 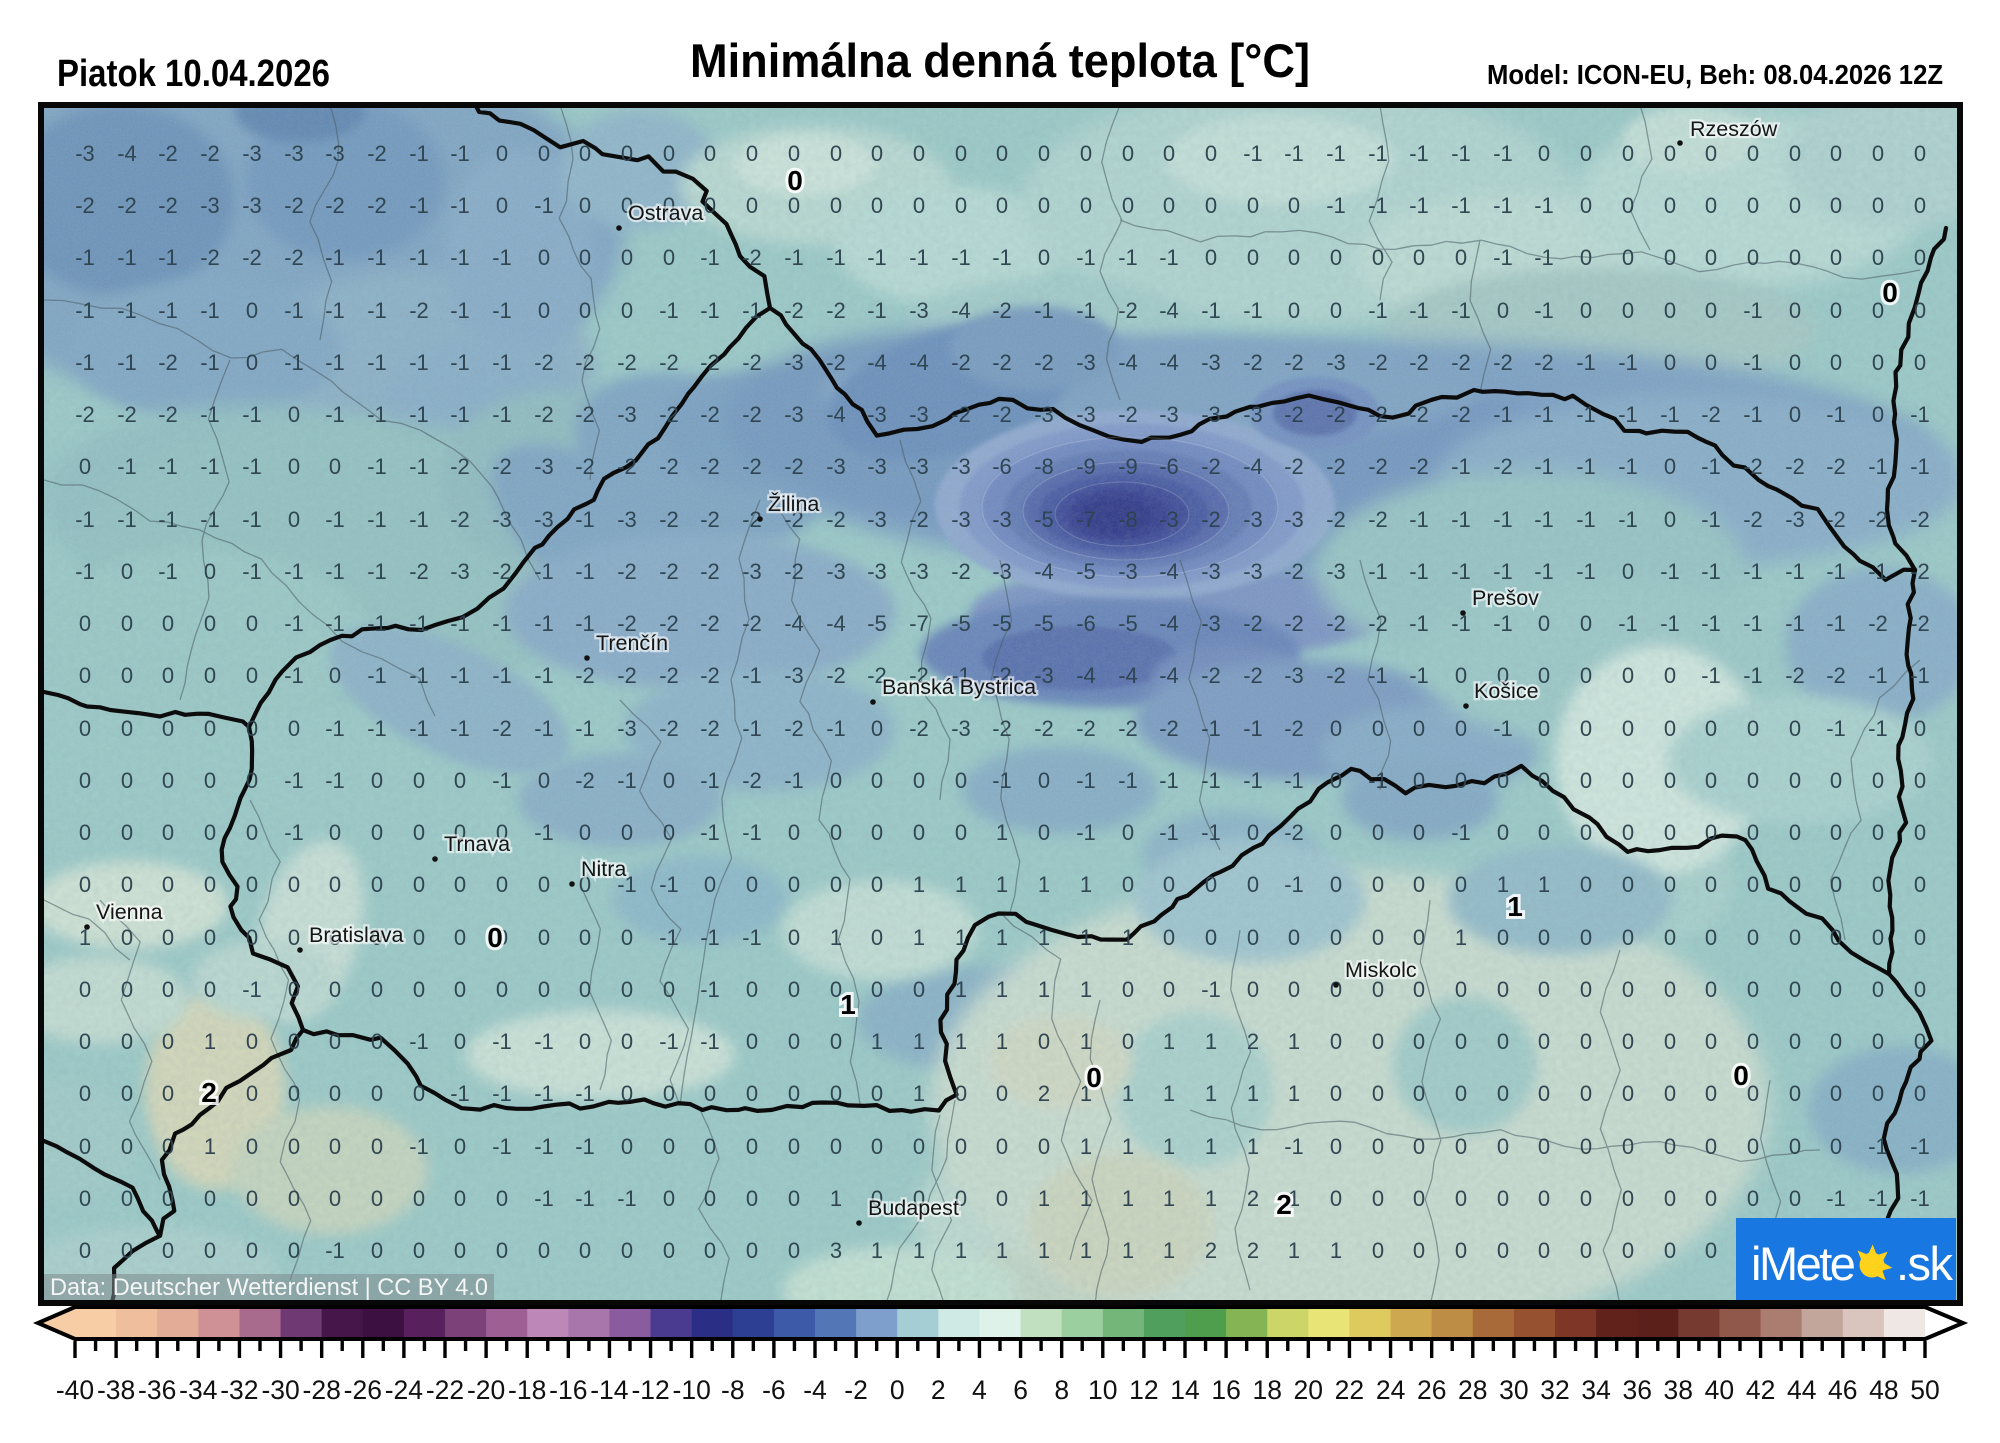 What do you see at coordinates (1431, 1390) in the screenshot?
I see `svg-text: 26` at bounding box center [1431, 1390].